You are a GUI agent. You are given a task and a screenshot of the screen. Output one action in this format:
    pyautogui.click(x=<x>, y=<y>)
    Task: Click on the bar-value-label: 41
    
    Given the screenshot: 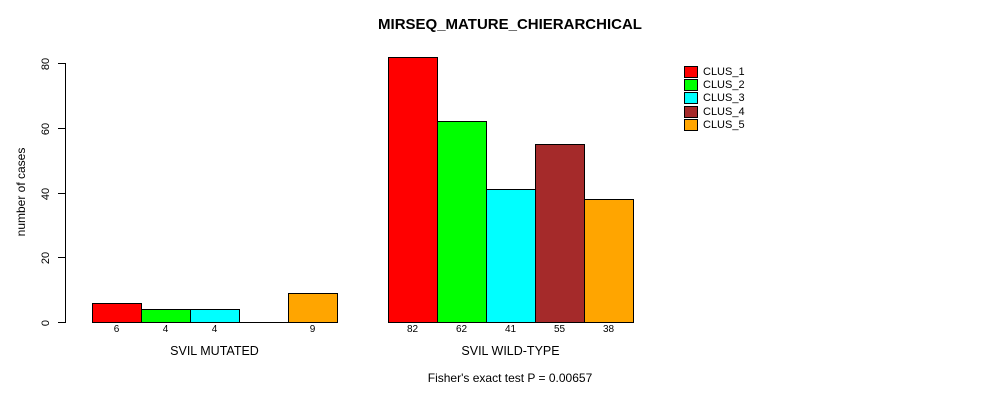 What is the action you would take?
    pyautogui.click(x=510, y=329)
    